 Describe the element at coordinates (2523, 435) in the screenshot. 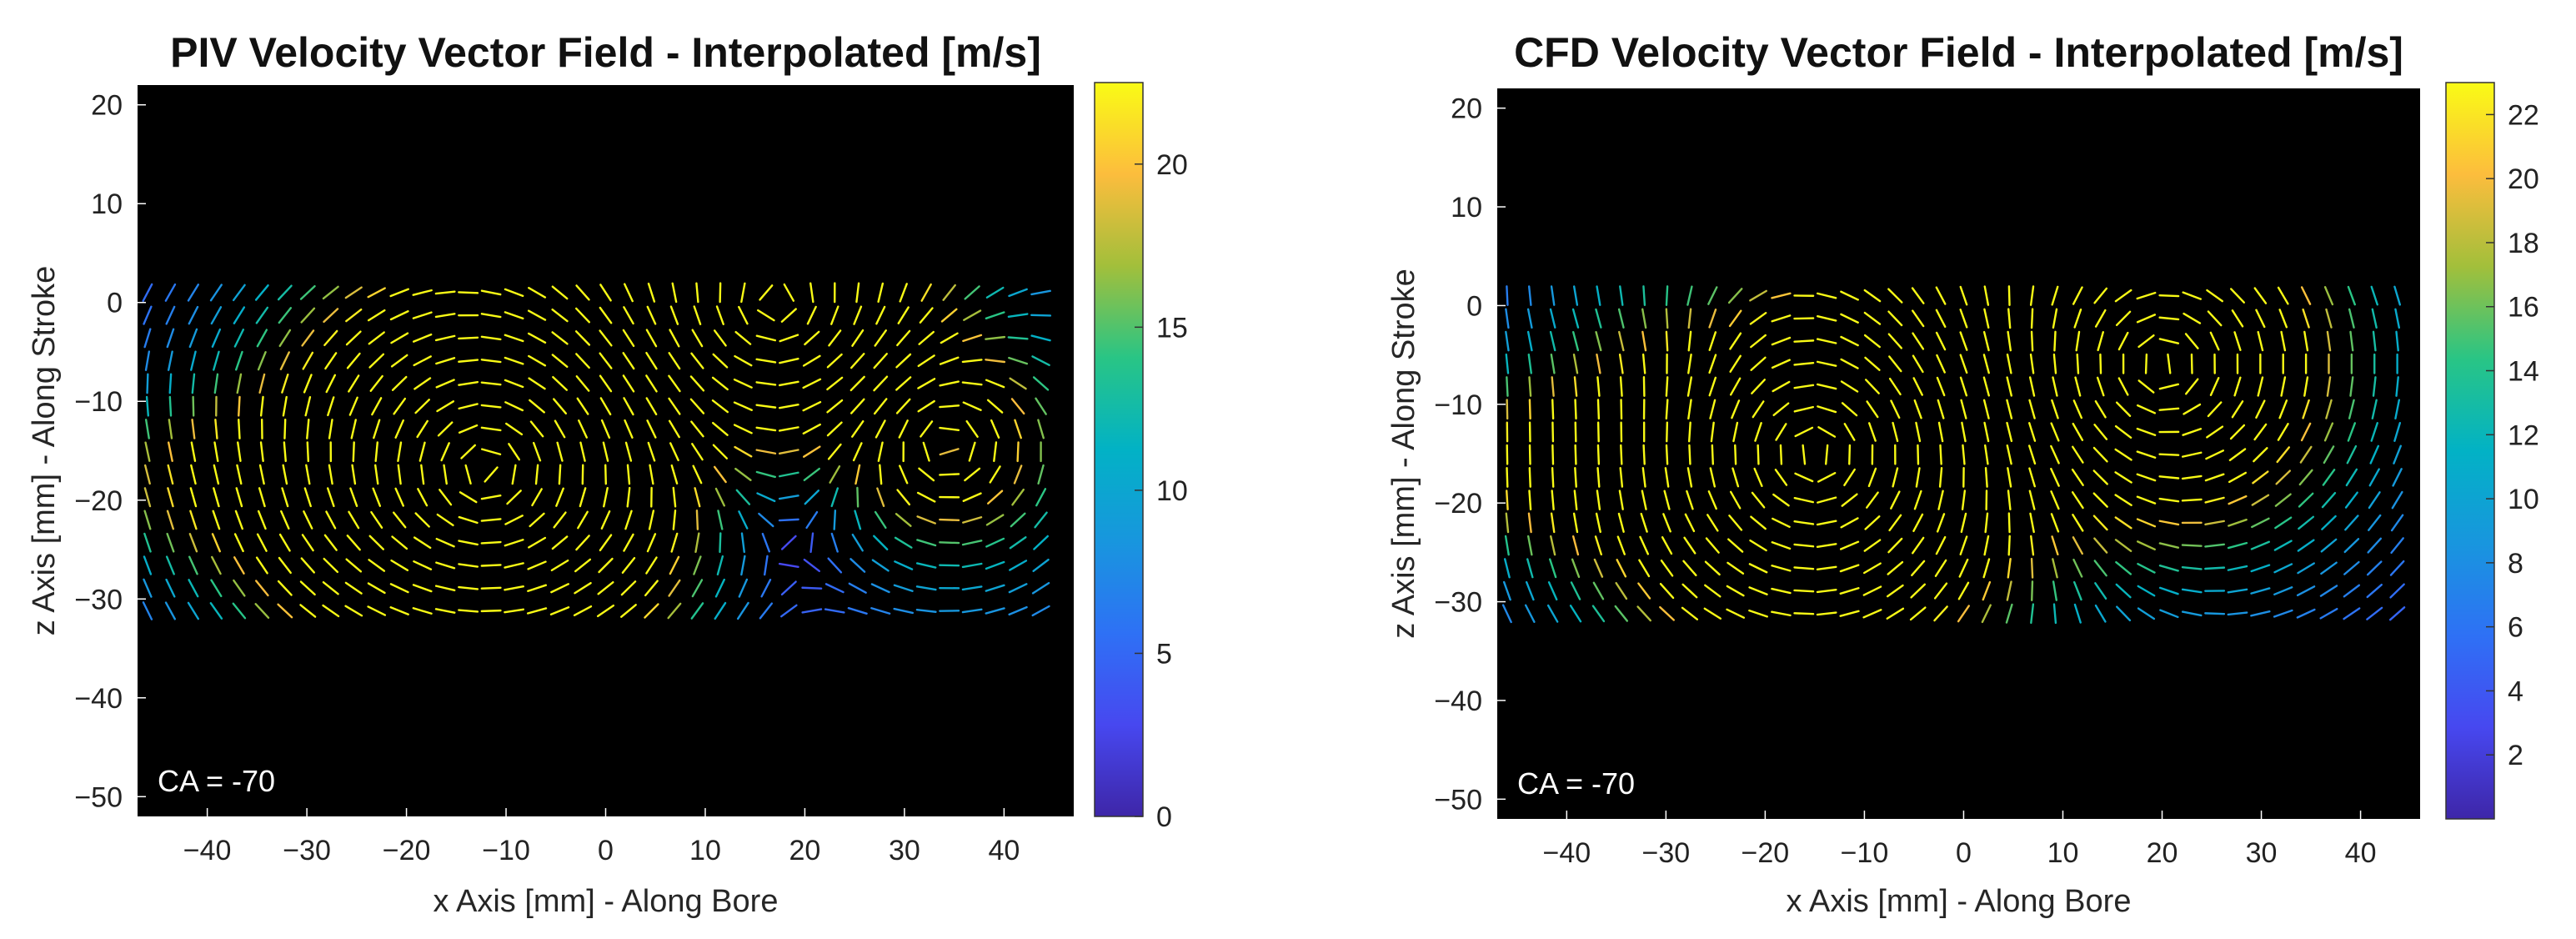

I see `colorbar-tick-label: 12` at that location.